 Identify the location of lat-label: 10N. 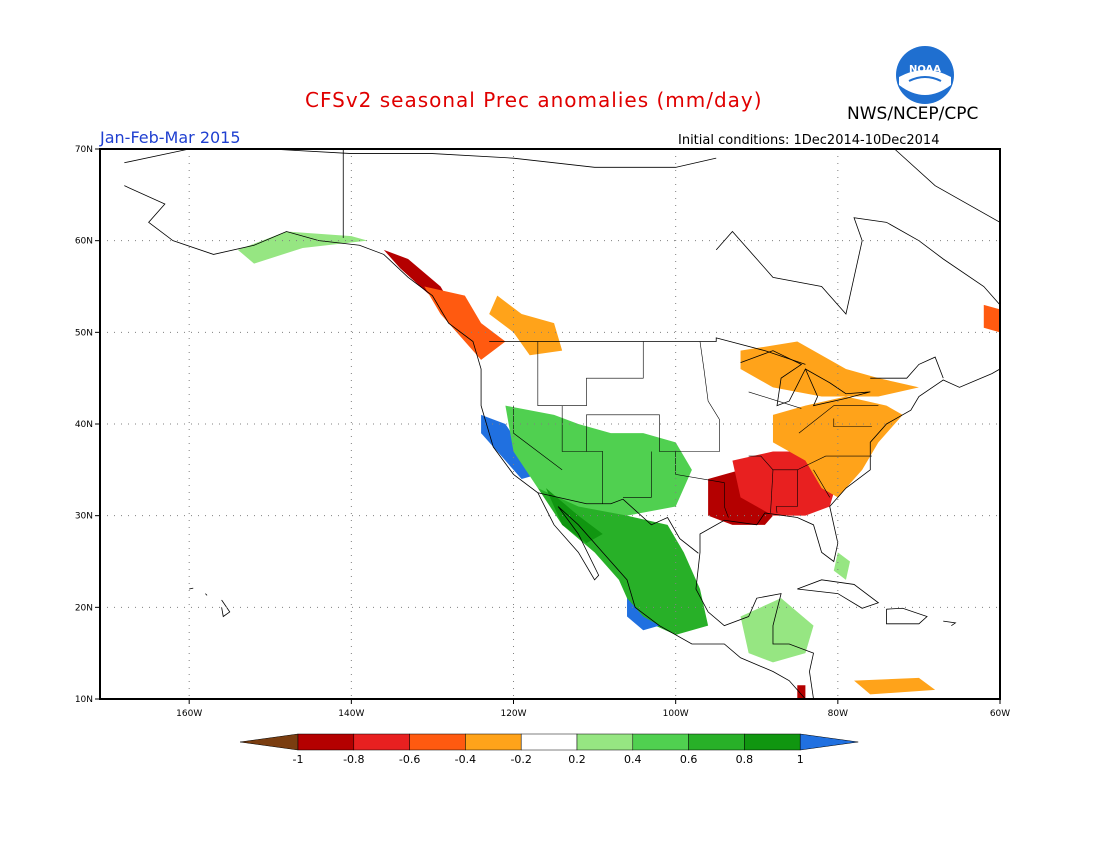
(84, 700).